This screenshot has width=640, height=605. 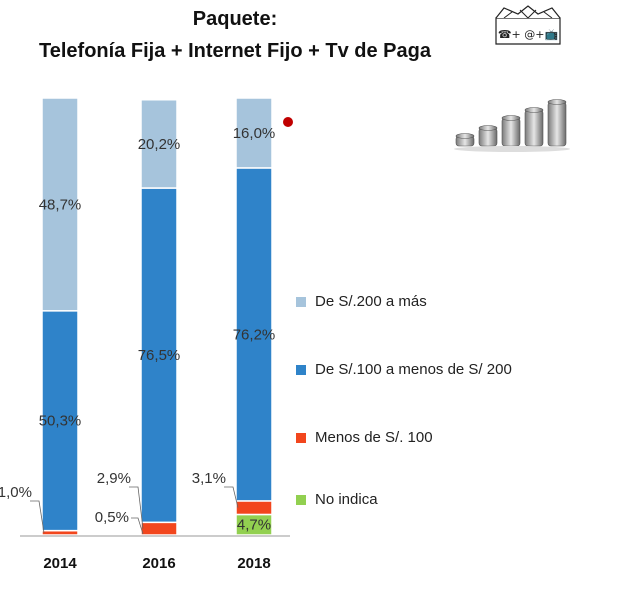 What do you see at coordinates (112, 517) in the screenshot?
I see `extra-label-2016: 0,5%` at bounding box center [112, 517].